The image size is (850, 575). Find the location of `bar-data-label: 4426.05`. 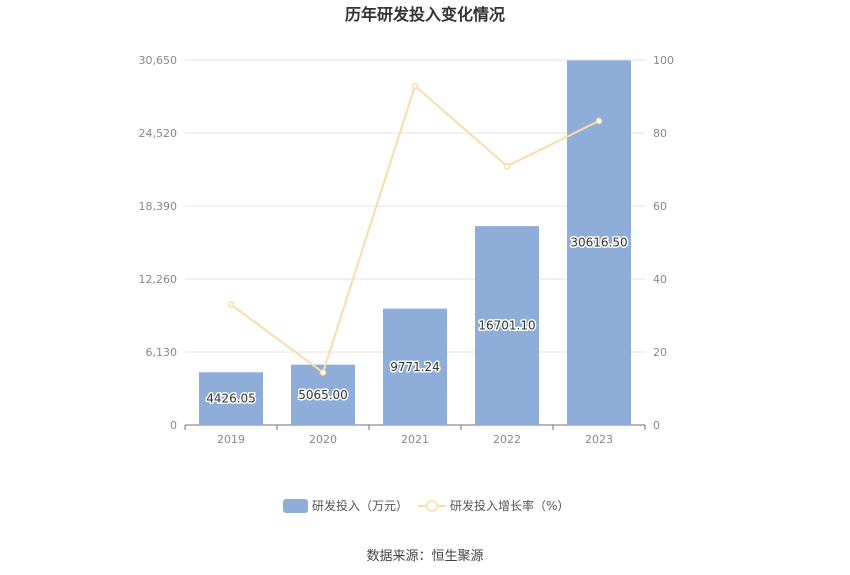

bar-data-label: 4426.05 is located at coordinates (231, 399).